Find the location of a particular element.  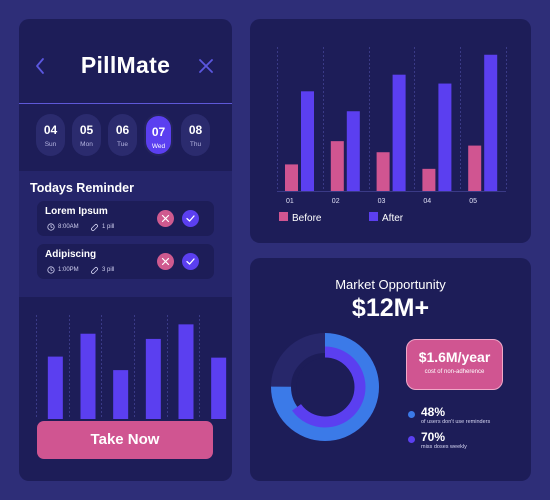

x-tick-label: 05 is located at coordinates (473, 201).